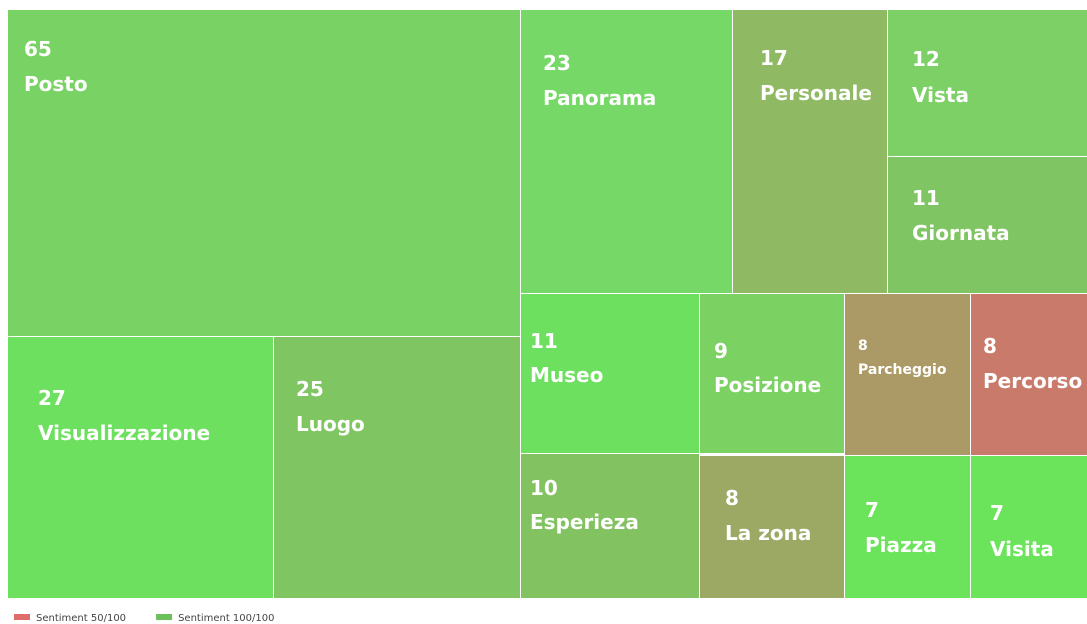 Image resolution: width=1087 pixels, height=624 pixels. I want to click on cell-label: Visualizzazione, so click(124, 433).